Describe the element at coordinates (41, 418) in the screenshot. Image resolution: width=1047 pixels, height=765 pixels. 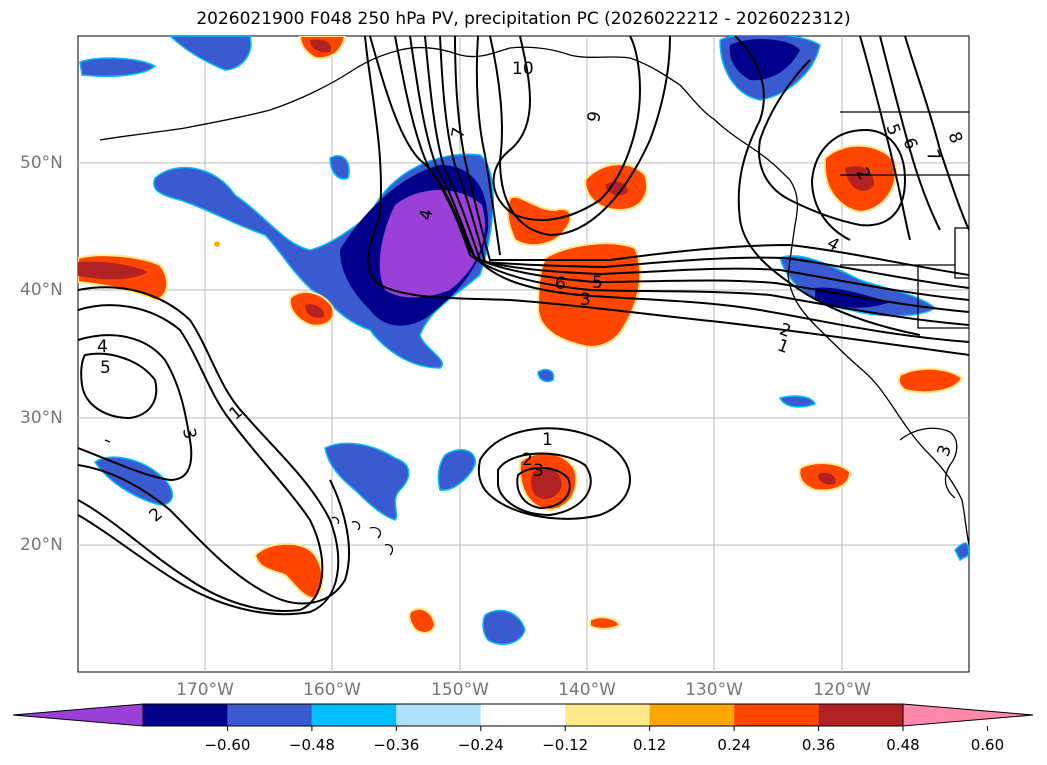
I see `lat-label-30n: 30°N` at that location.